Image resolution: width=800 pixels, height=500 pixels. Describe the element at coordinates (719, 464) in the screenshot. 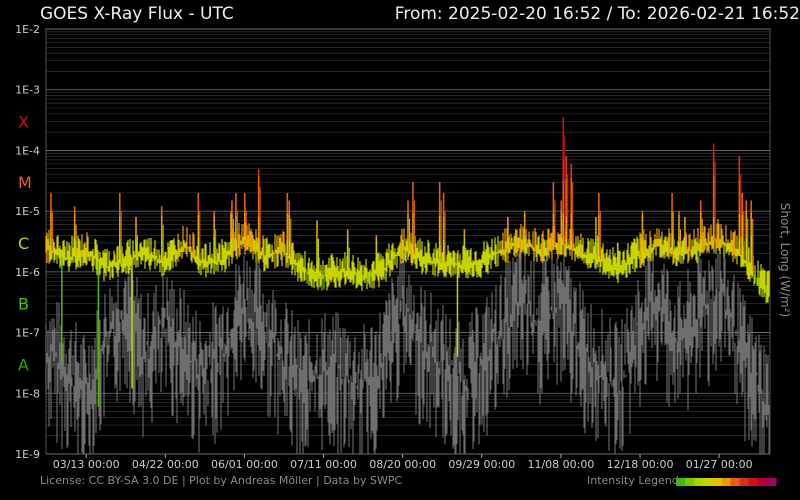

I see `x-tick-label: 01/27 00:00` at that location.